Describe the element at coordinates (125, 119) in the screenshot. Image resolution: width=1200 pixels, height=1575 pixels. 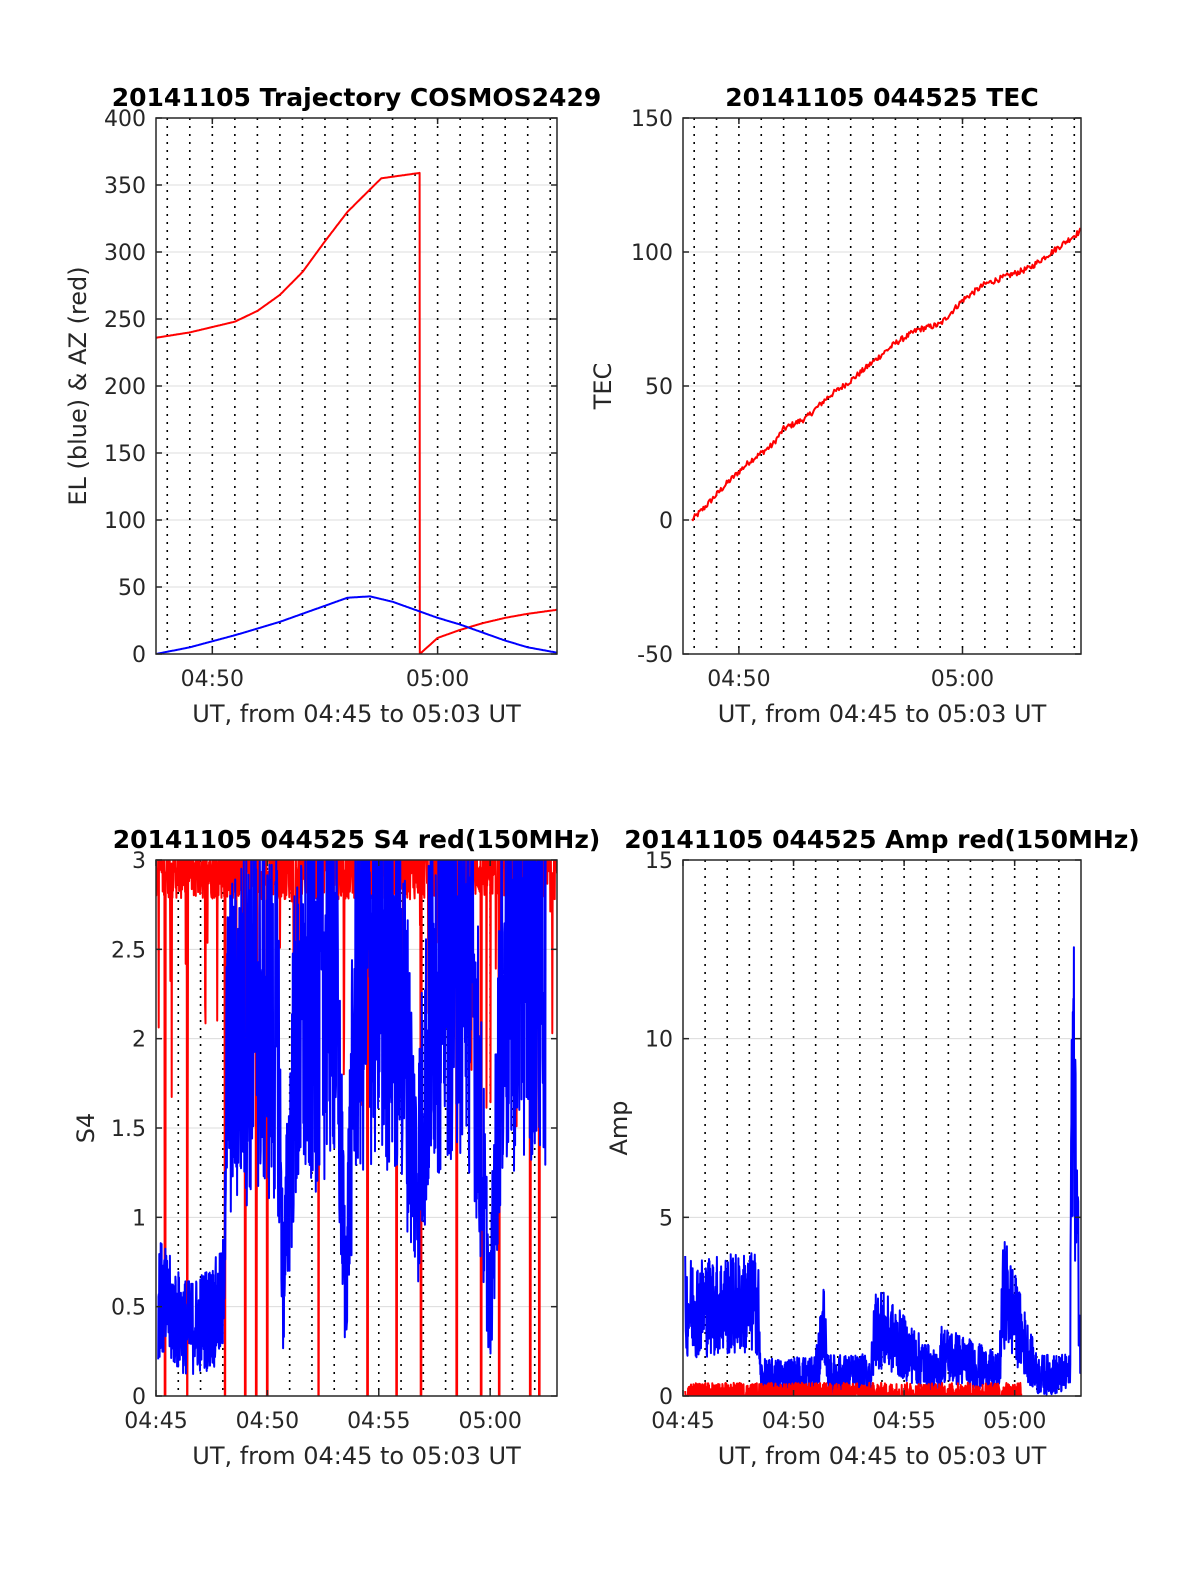
I see `y-tick-label: 400` at that location.